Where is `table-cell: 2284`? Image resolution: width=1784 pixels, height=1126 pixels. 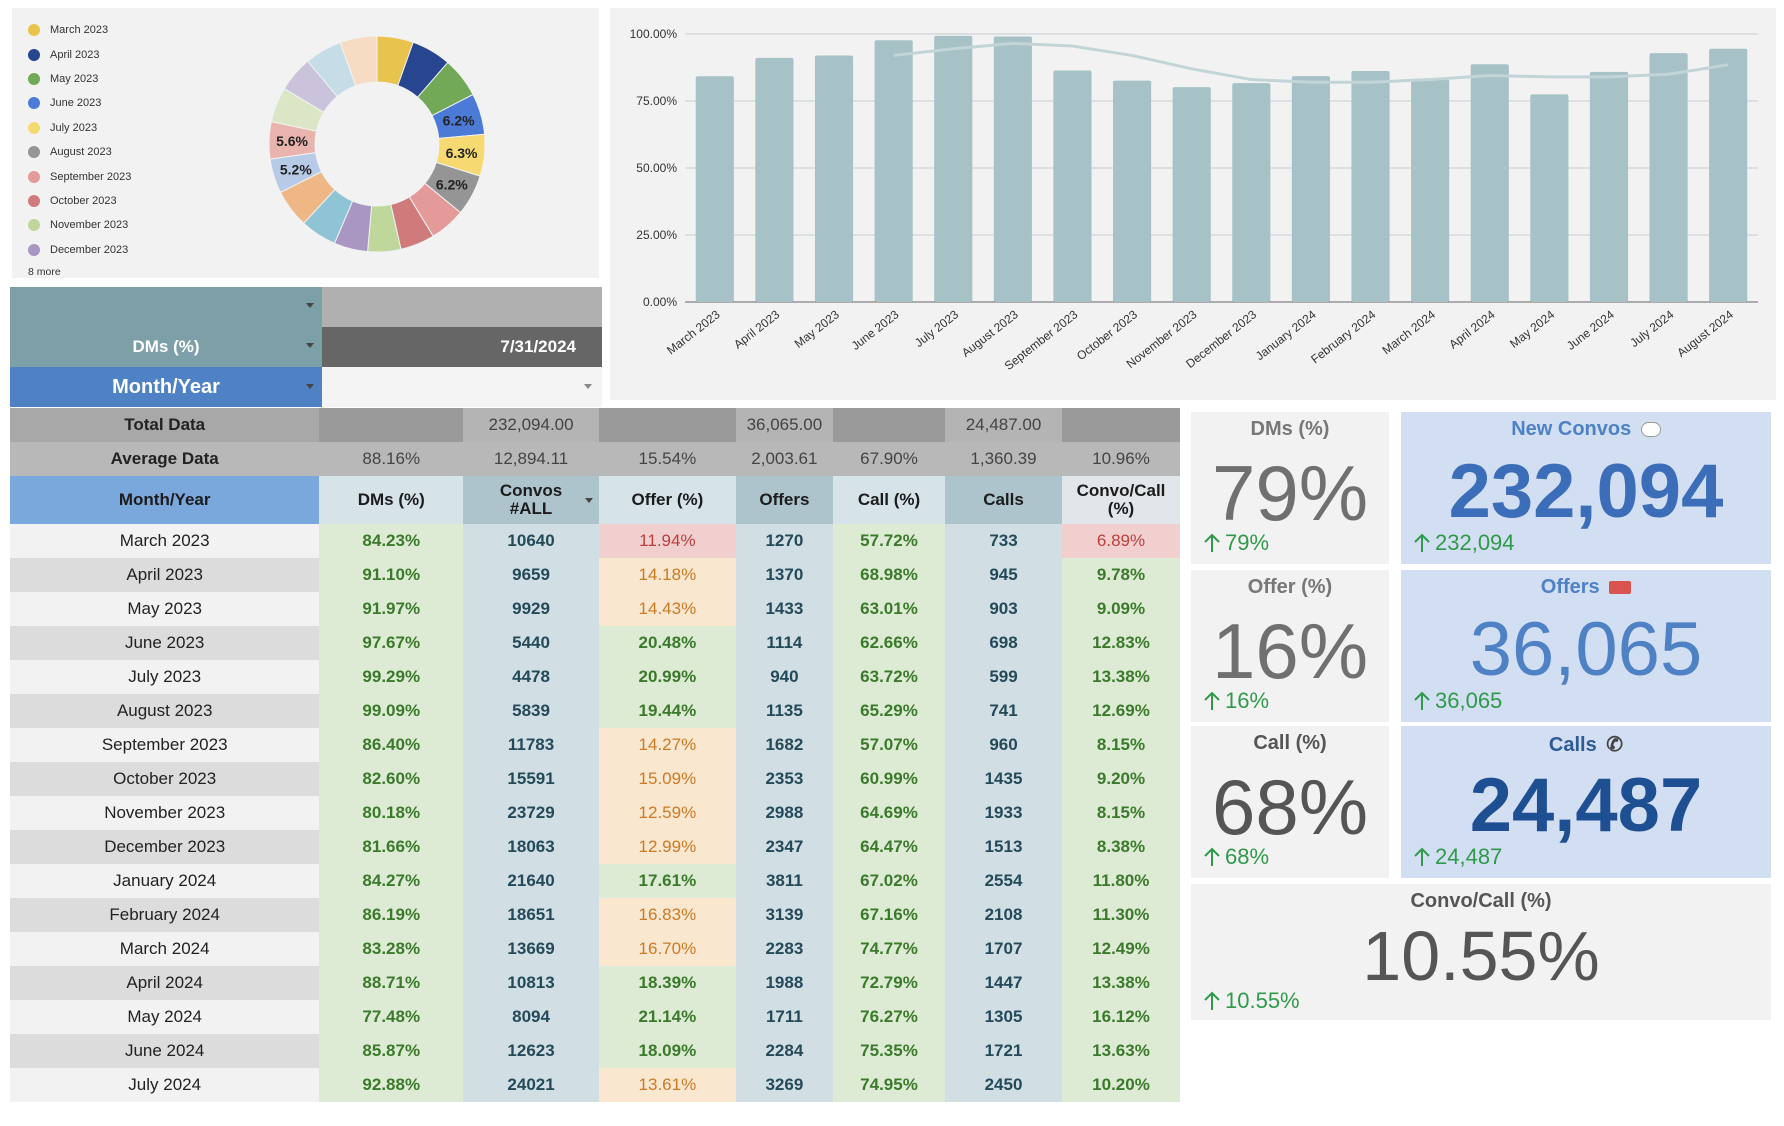 table-cell: 2284 is located at coordinates (784, 1051).